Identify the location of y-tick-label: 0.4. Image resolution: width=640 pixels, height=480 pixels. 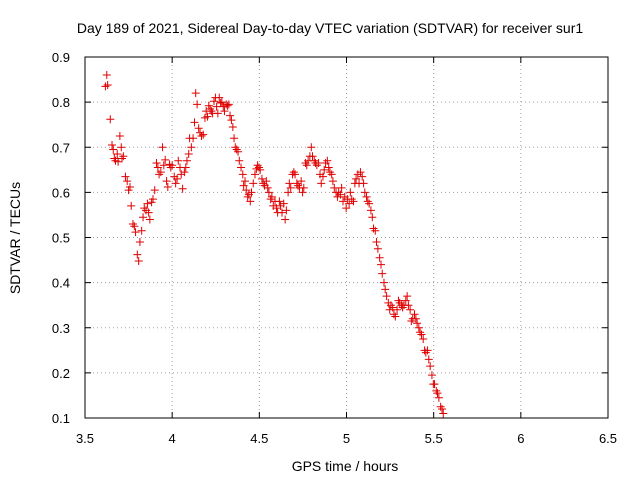
(61, 283).